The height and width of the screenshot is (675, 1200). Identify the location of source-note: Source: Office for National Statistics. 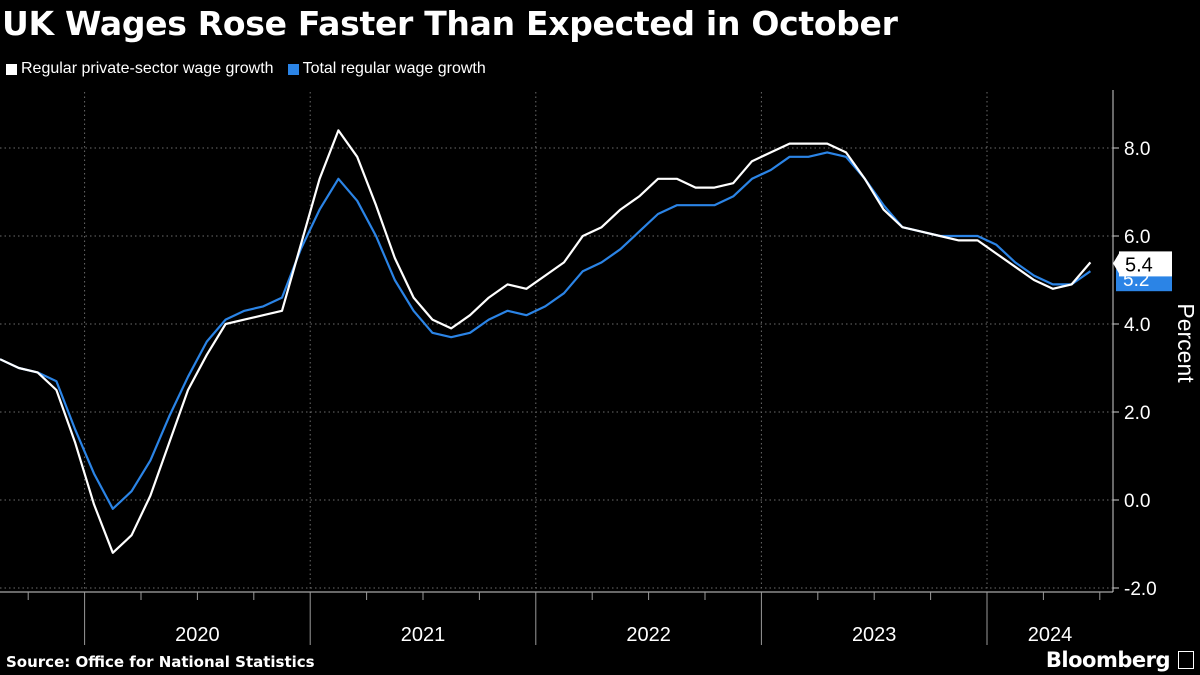
(160, 662).